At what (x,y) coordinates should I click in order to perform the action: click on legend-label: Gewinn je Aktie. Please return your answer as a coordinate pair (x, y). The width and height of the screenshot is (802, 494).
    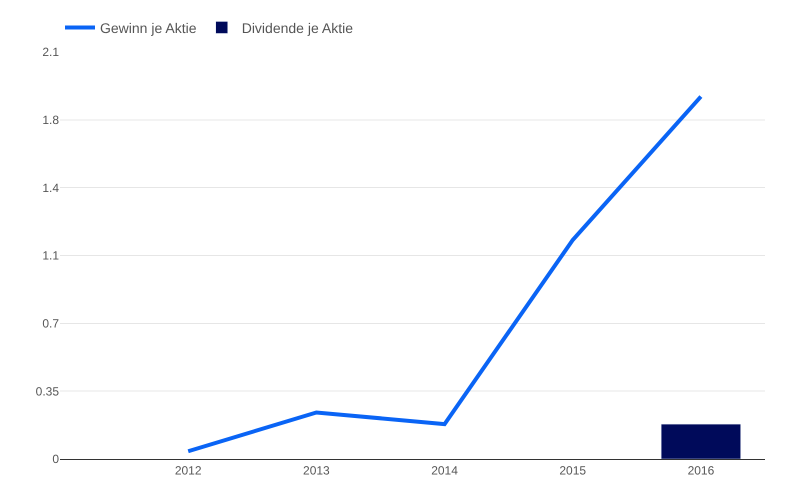
    Looking at the image, I should click on (148, 28).